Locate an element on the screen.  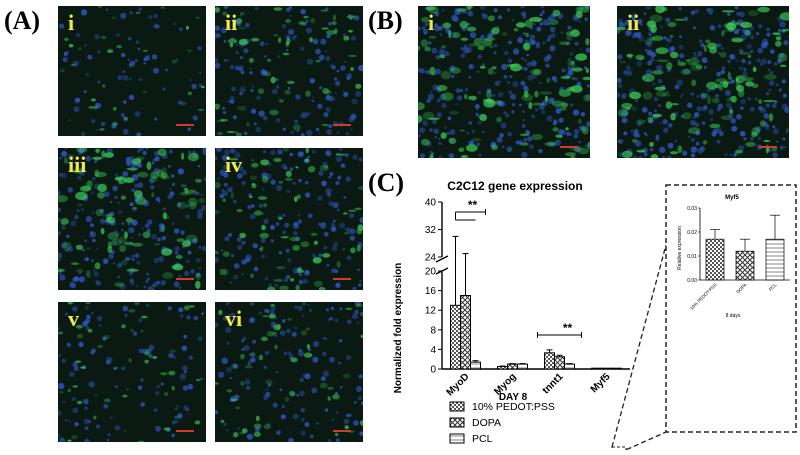
micrograph-b-i: i is located at coordinates (504, 82).